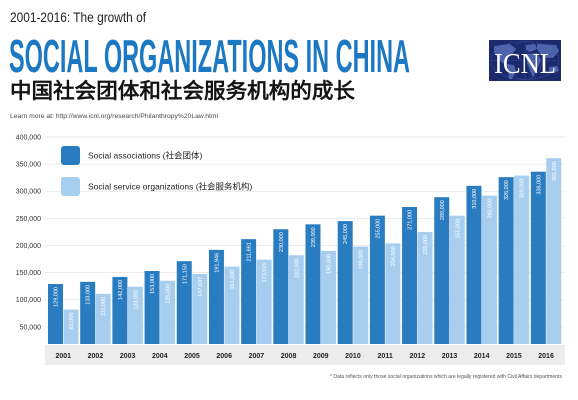 The width and height of the screenshot is (578, 400). I want to click on bar-social-service-organizations-2005, so click(200, 308).